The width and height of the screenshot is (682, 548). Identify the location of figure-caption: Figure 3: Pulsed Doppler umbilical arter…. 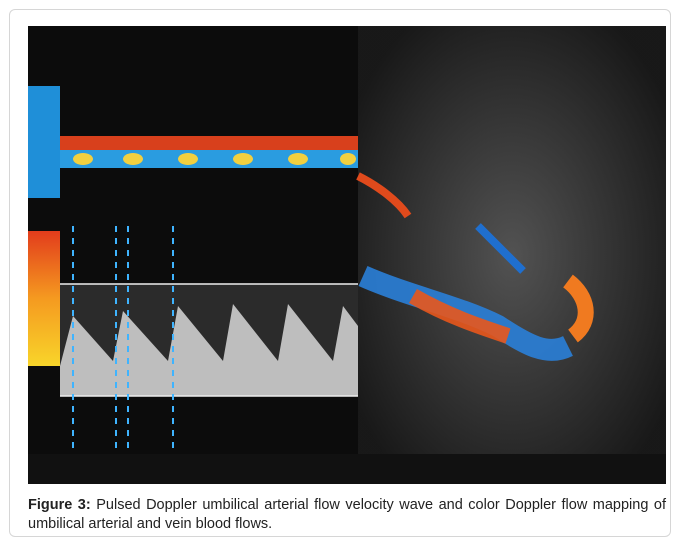
(347, 515).